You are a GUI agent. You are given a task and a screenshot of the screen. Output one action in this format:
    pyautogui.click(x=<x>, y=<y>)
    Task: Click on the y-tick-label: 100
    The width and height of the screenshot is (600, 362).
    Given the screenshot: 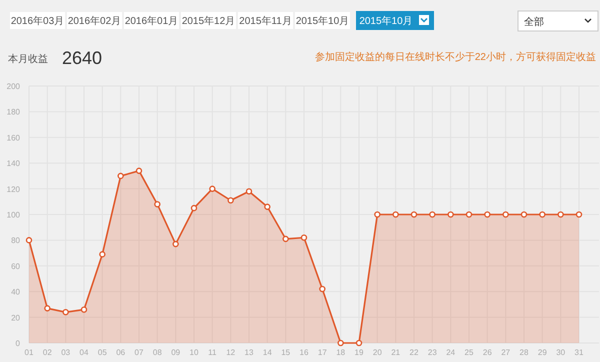 What is the action you would take?
    pyautogui.click(x=13, y=215)
    